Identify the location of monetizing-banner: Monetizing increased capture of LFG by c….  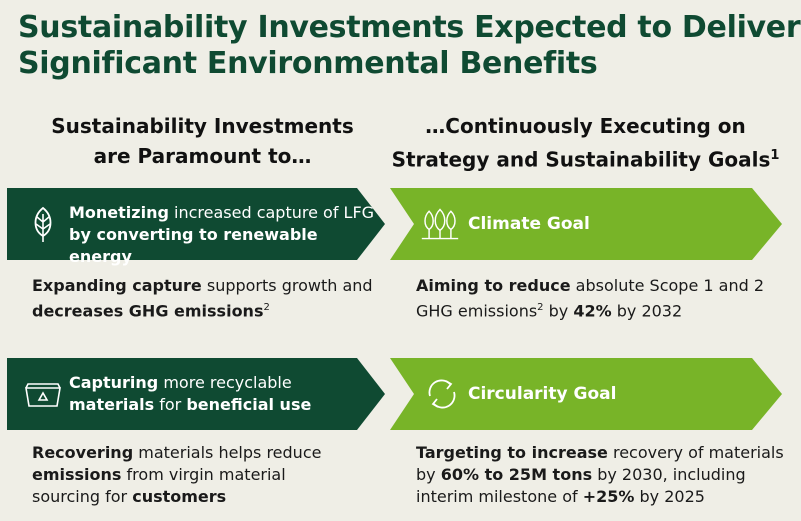
(196, 227).